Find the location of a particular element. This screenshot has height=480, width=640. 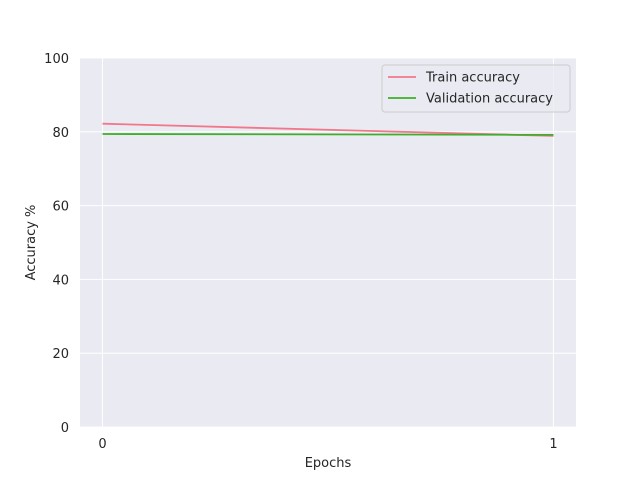

y-tick-label: 40 is located at coordinates (60, 280).